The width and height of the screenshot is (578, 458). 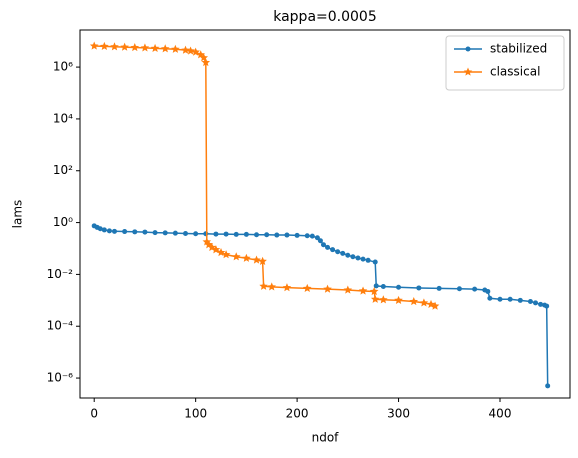 I want to click on x-tick-label: 100, so click(x=195, y=414).